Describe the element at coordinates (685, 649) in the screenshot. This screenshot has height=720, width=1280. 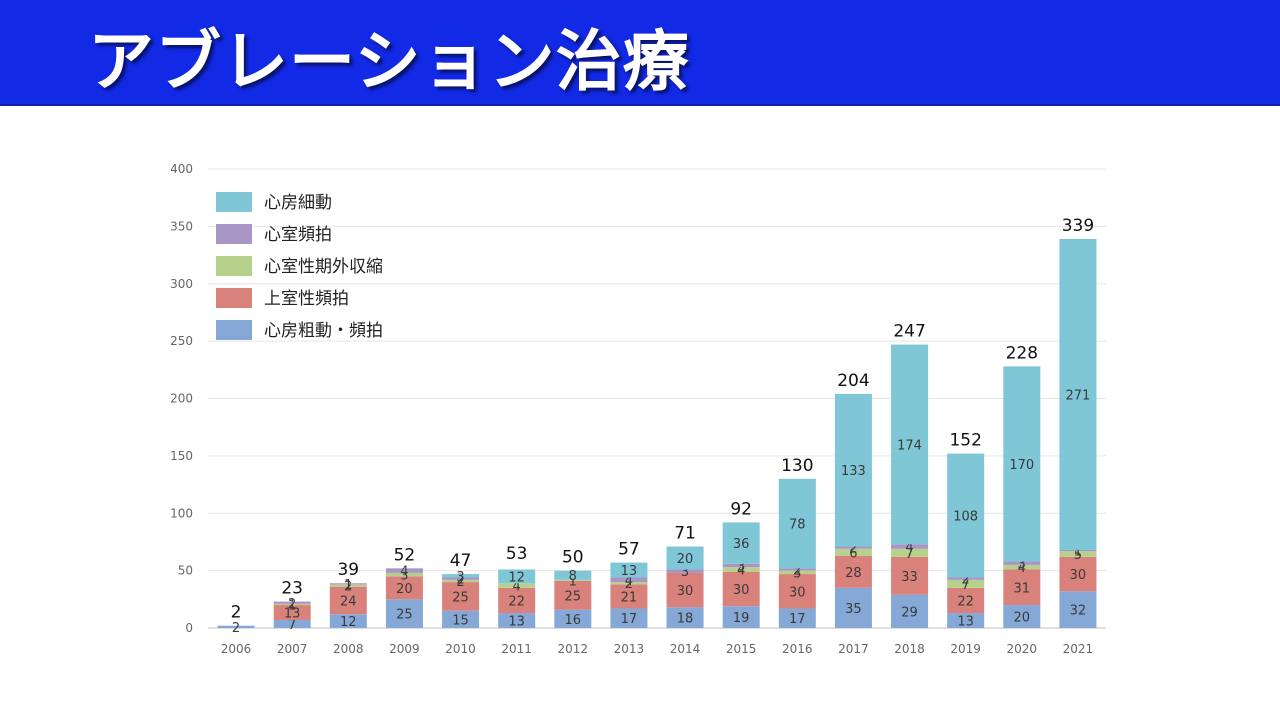
I see `x-tick-label: 2014` at that location.